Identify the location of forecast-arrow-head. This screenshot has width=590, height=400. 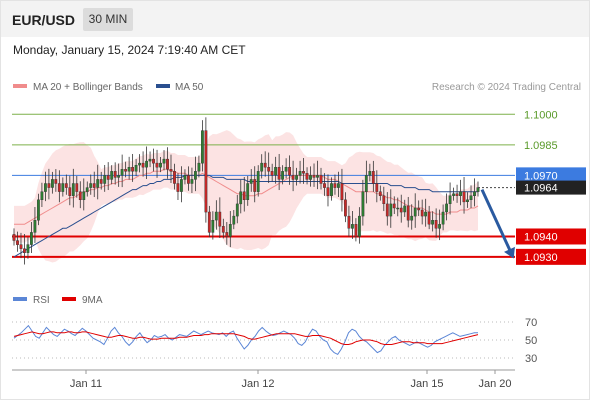
(509, 252).